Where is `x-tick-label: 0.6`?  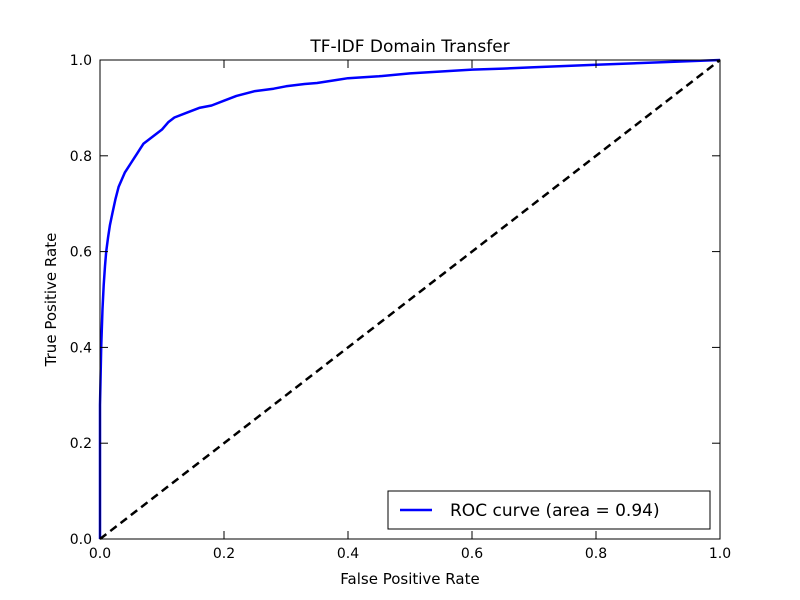
x-tick-label: 0.6 is located at coordinates (472, 554).